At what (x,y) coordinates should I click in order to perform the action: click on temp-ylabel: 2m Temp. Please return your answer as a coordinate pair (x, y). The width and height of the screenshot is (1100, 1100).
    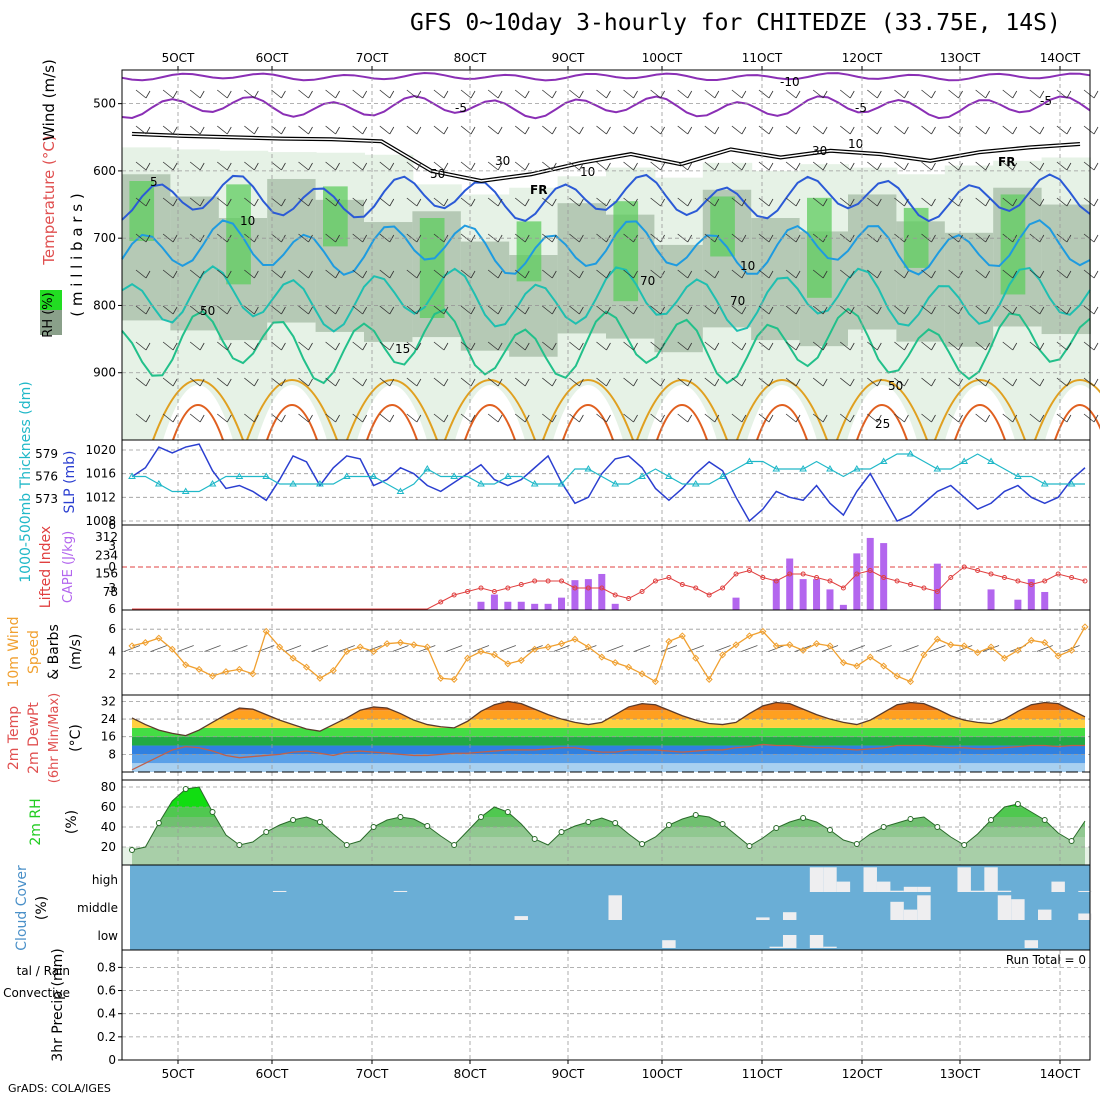
    Looking at the image, I should click on (14, 738).